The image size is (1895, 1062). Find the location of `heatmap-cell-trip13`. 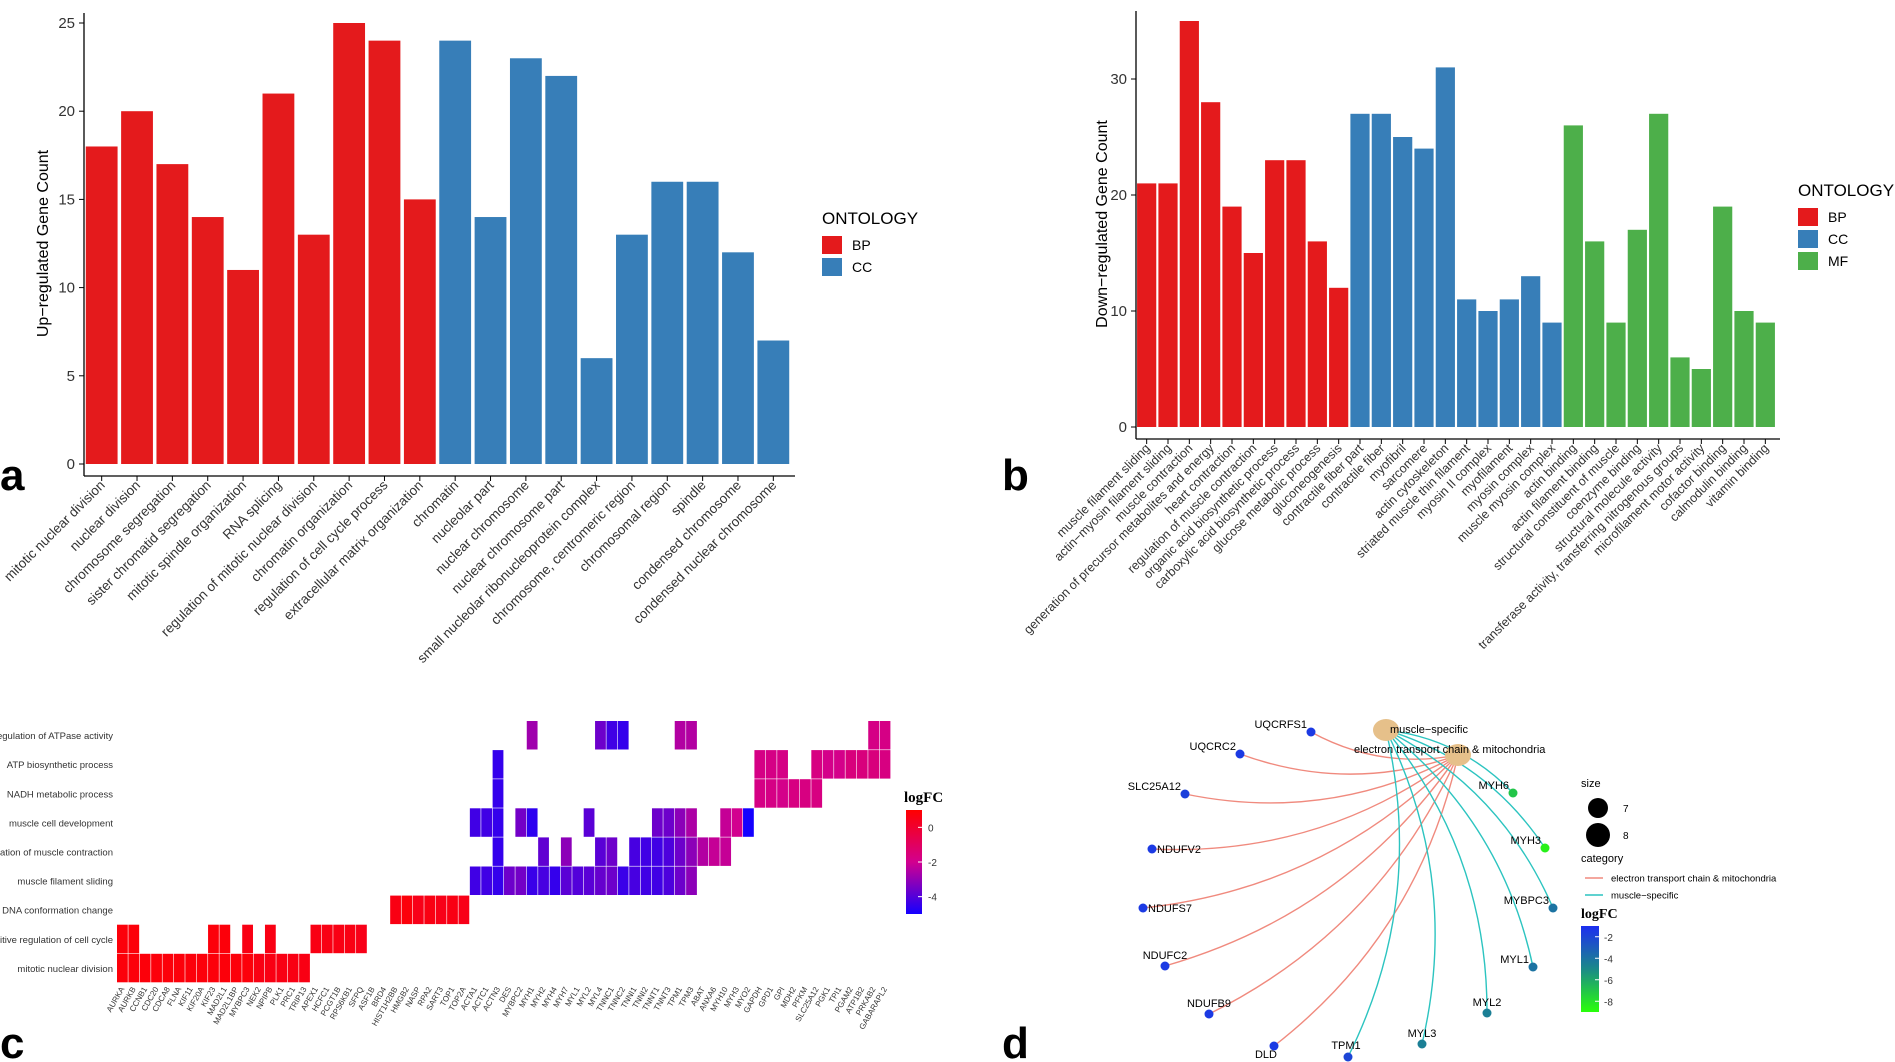

heatmap-cell-trip13 is located at coordinates (304, 968).